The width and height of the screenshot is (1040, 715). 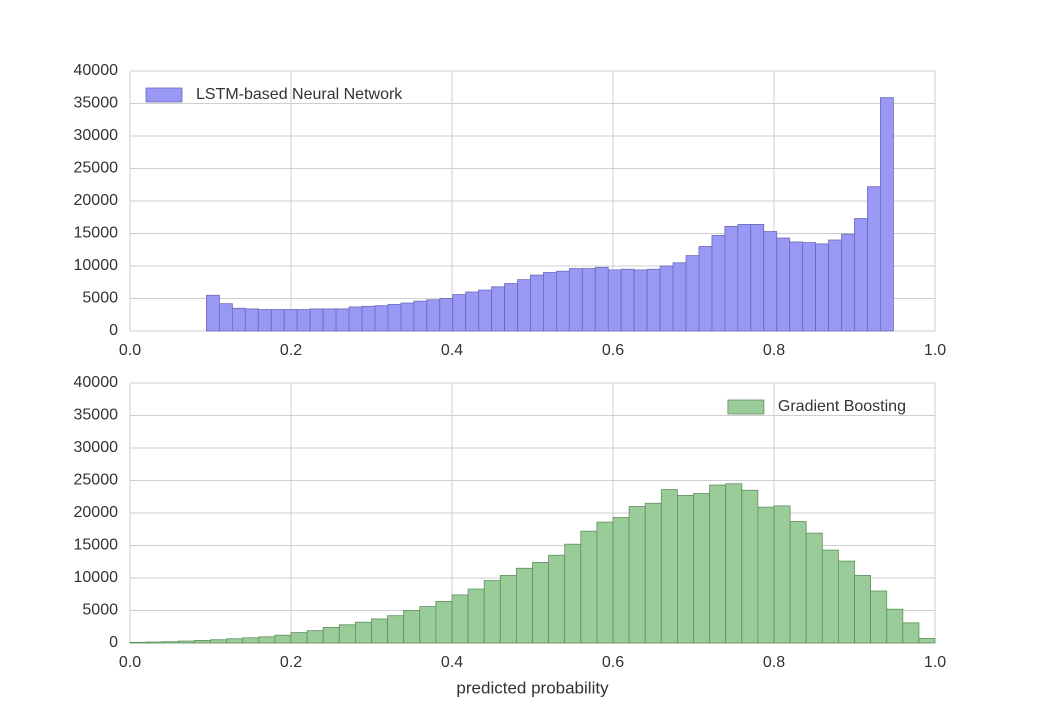 I want to click on y-tick-label: 15000, so click(x=96, y=233).